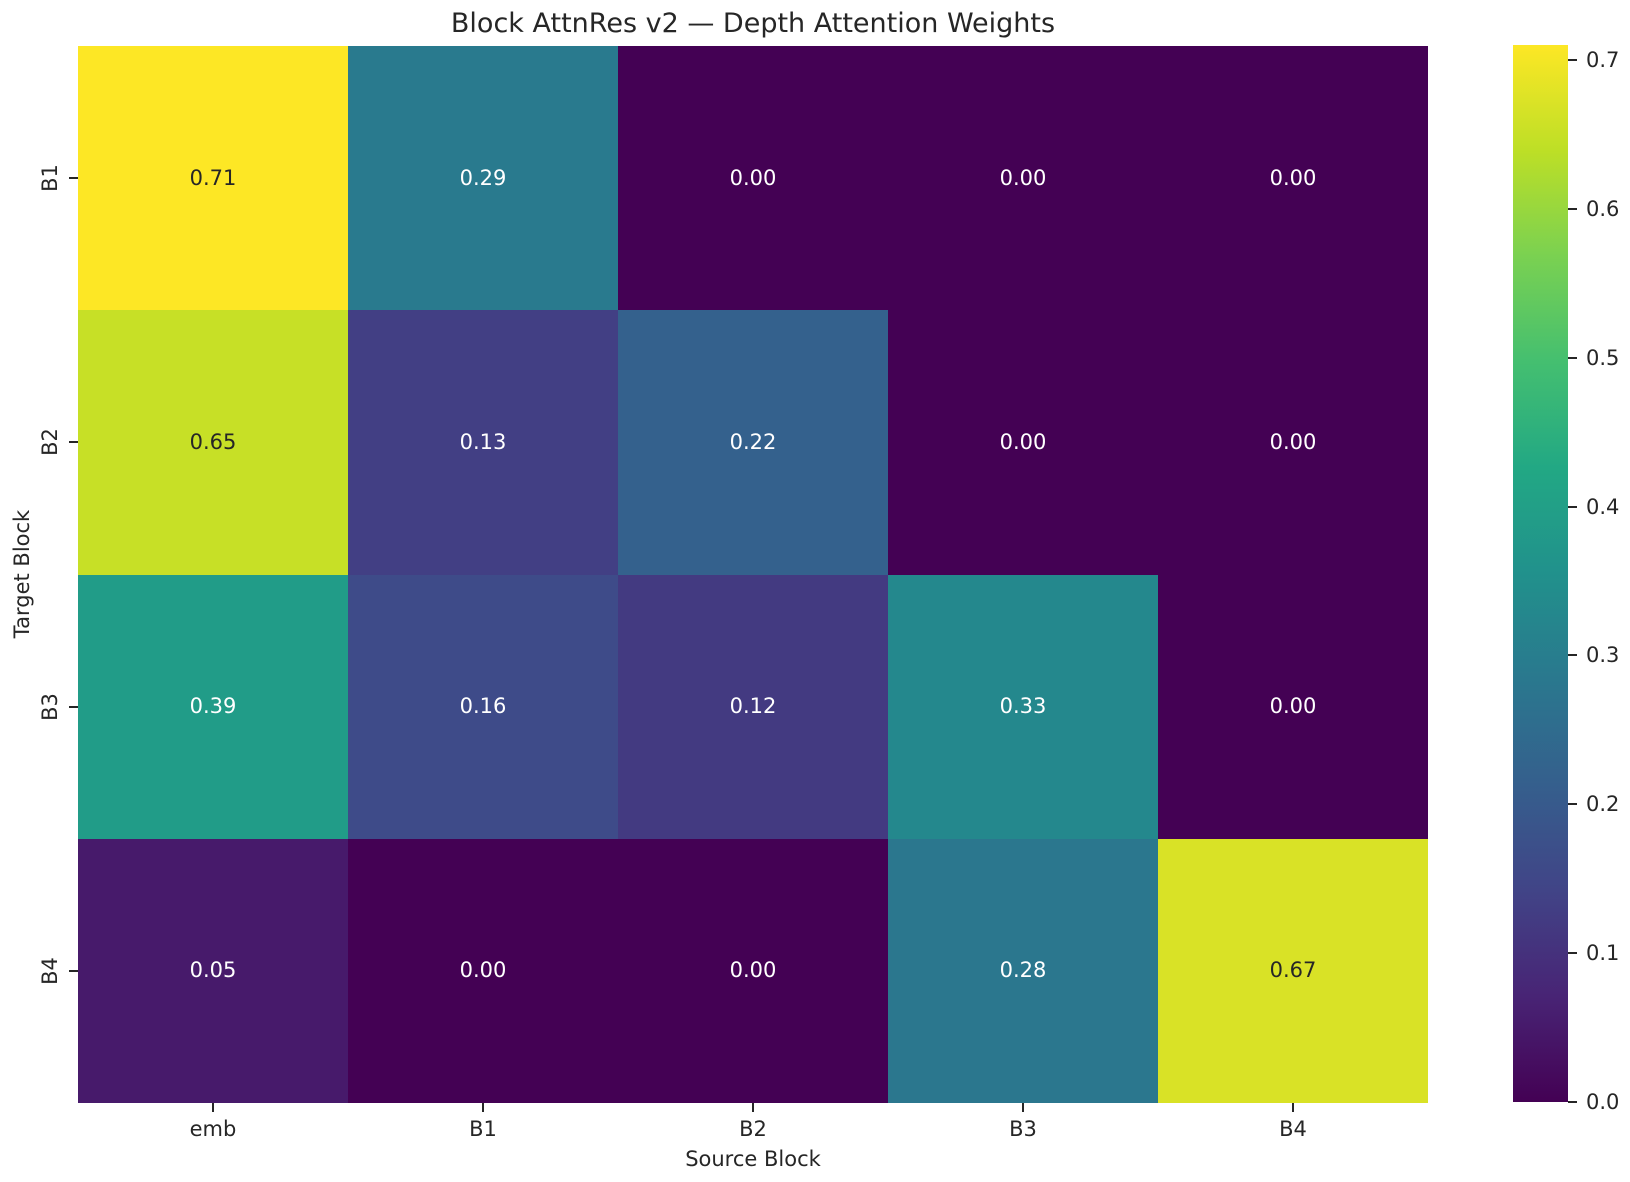 This screenshot has height=1182, width=1630. I want to click on colorbar-tick-label: 0.0, so click(1603, 1102).